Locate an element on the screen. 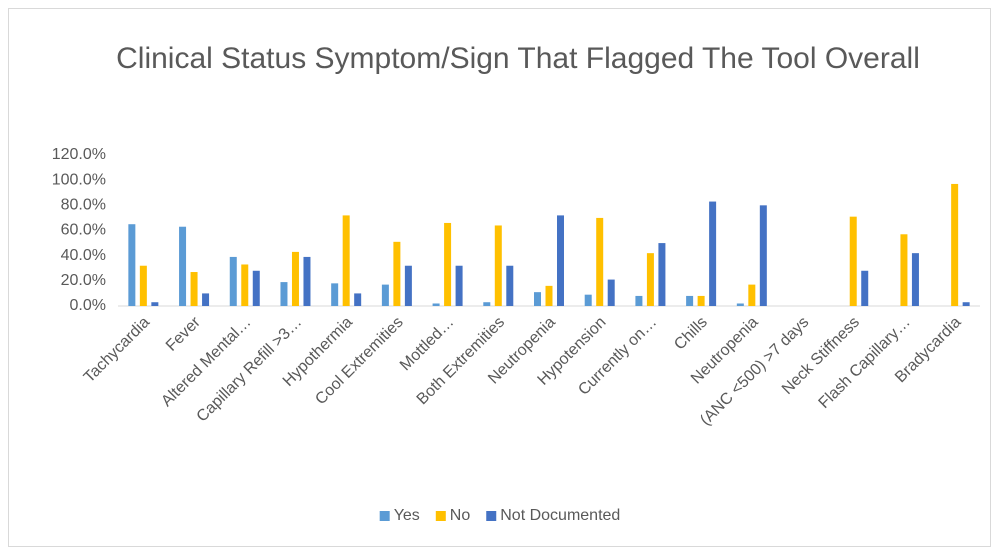 The image size is (995, 551). y-tick-label: 20.0% is located at coordinates (83, 280).